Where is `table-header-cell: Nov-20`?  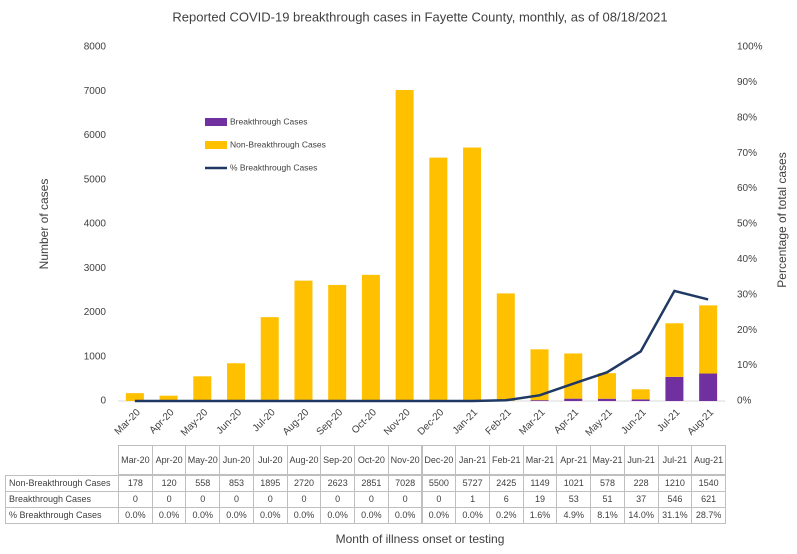
table-header-cell: Nov-20 is located at coordinates (405, 460).